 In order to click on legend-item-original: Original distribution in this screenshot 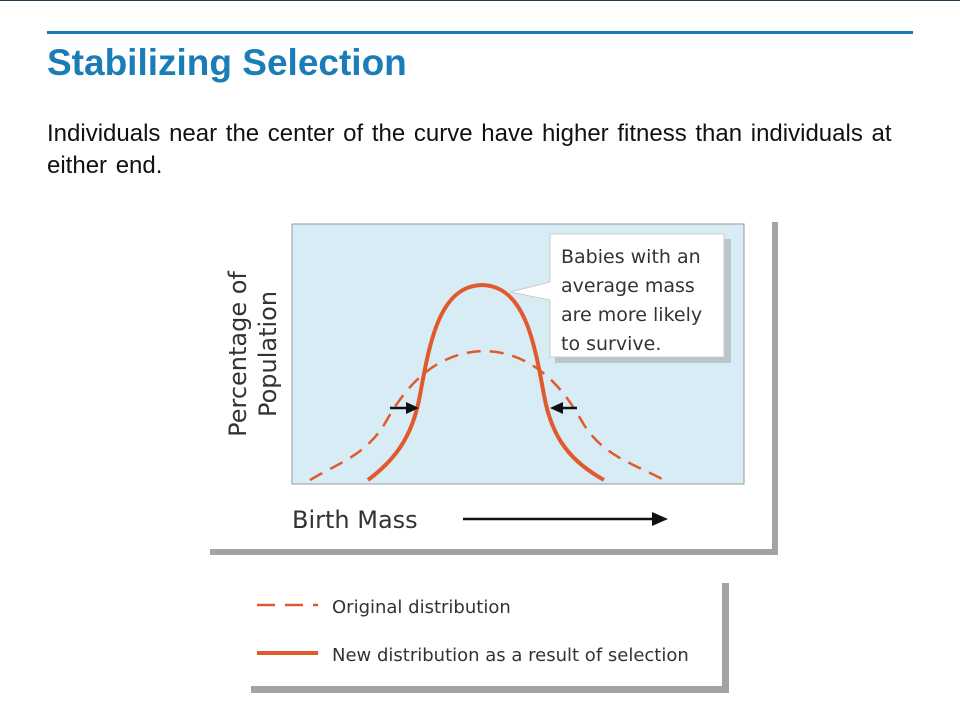, I will do `click(421, 607)`.